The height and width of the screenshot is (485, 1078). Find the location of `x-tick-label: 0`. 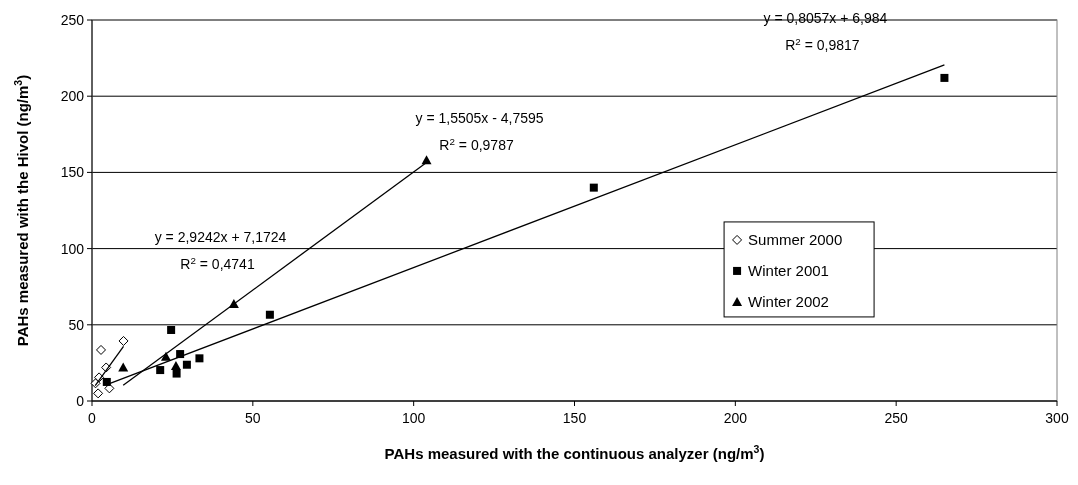

x-tick-label: 0 is located at coordinates (92, 418).